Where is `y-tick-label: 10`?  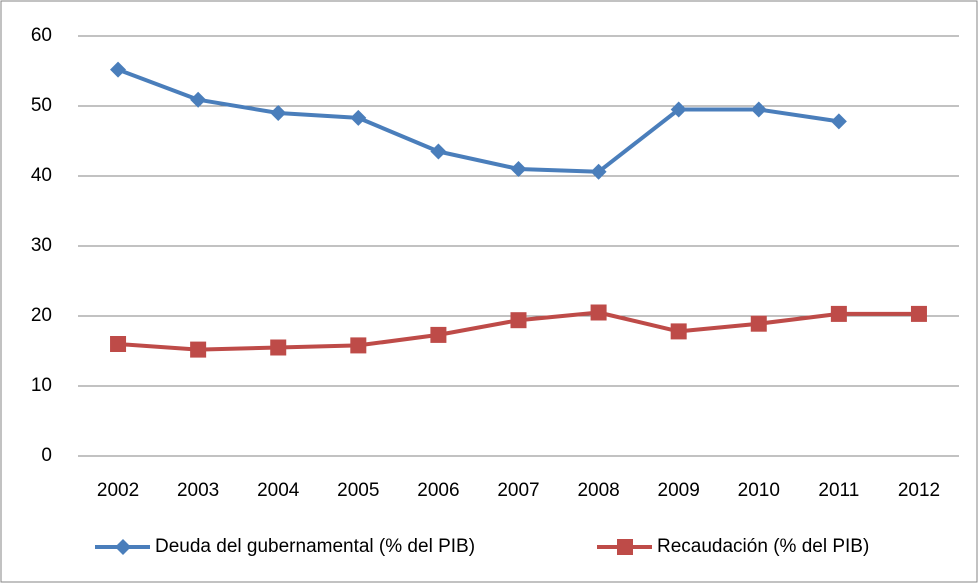 y-tick-label: 10 is located at coordinates (41, 385).